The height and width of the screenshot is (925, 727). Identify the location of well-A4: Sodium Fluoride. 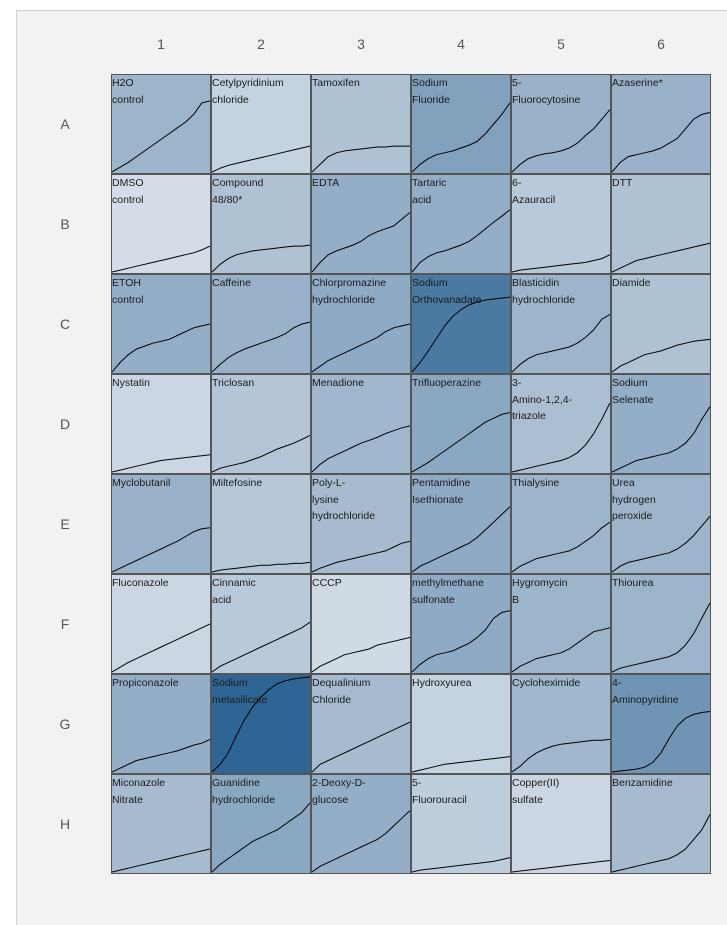
(461, 124).